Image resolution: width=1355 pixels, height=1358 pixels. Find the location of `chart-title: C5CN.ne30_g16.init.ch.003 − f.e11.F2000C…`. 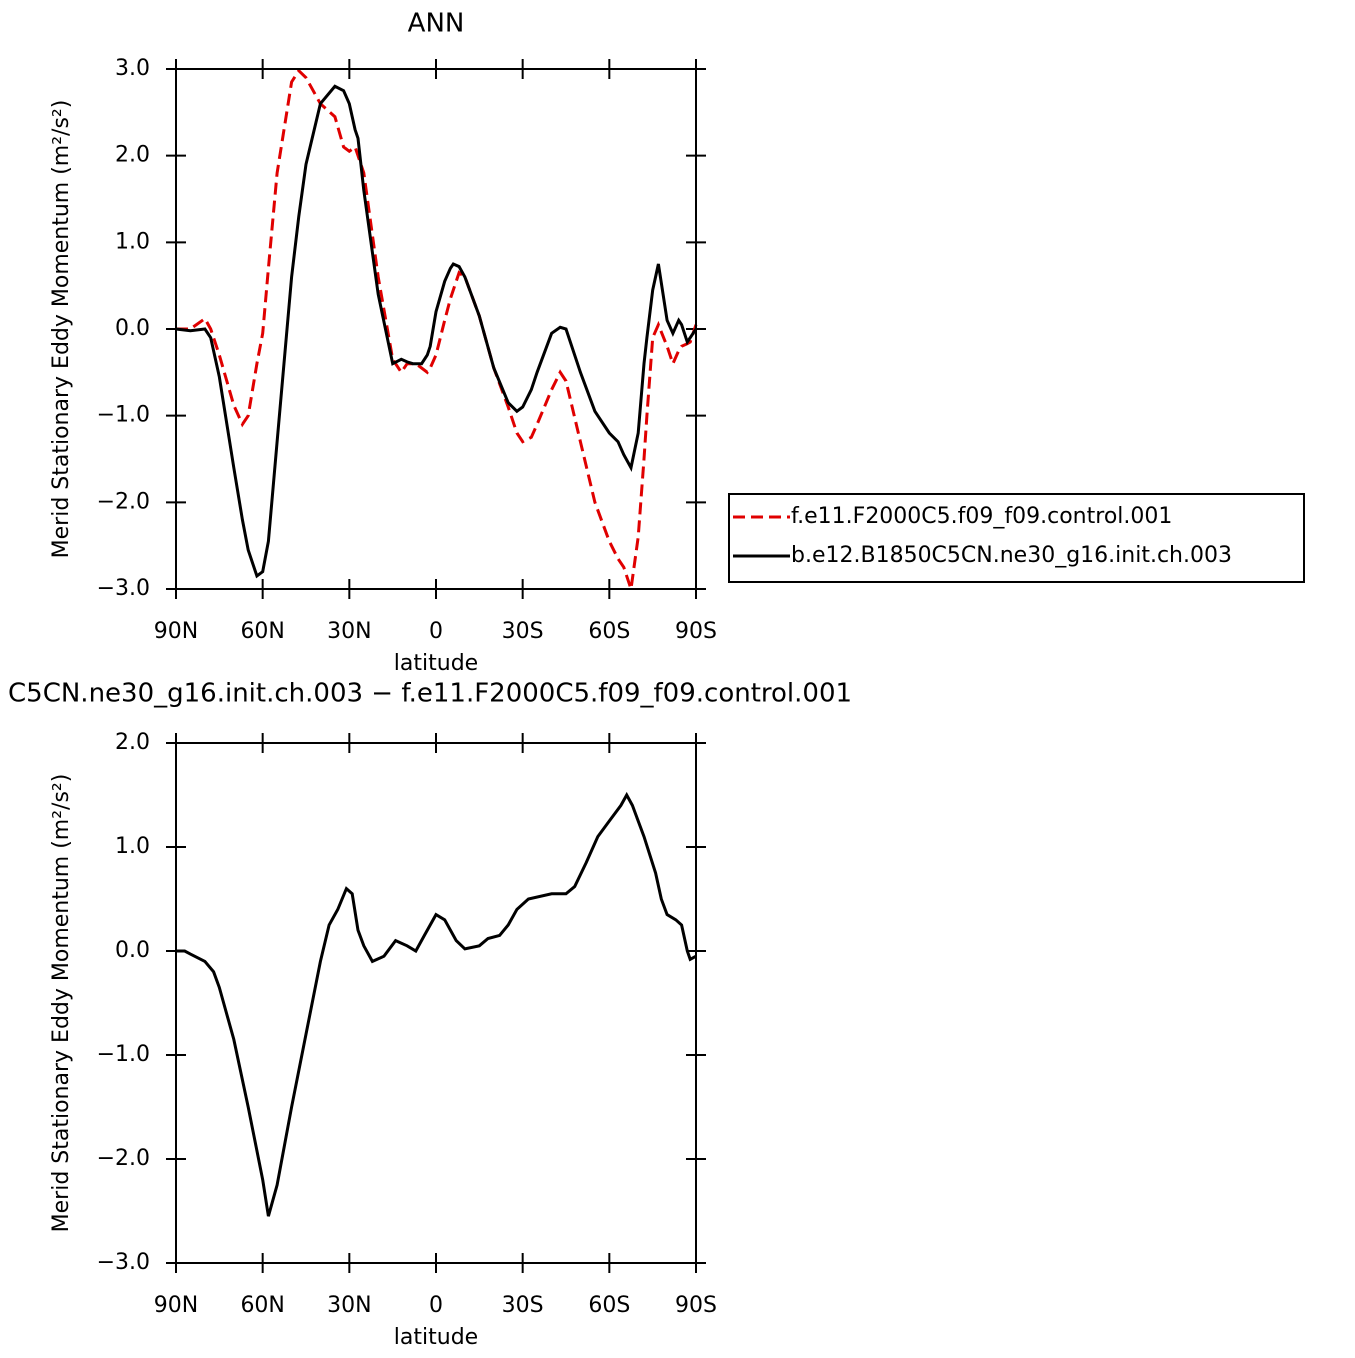

chart-title: C5CN.ne30_g16.init.ch.003 − f.e11.F2000C… is located at coordinates (430, 694).